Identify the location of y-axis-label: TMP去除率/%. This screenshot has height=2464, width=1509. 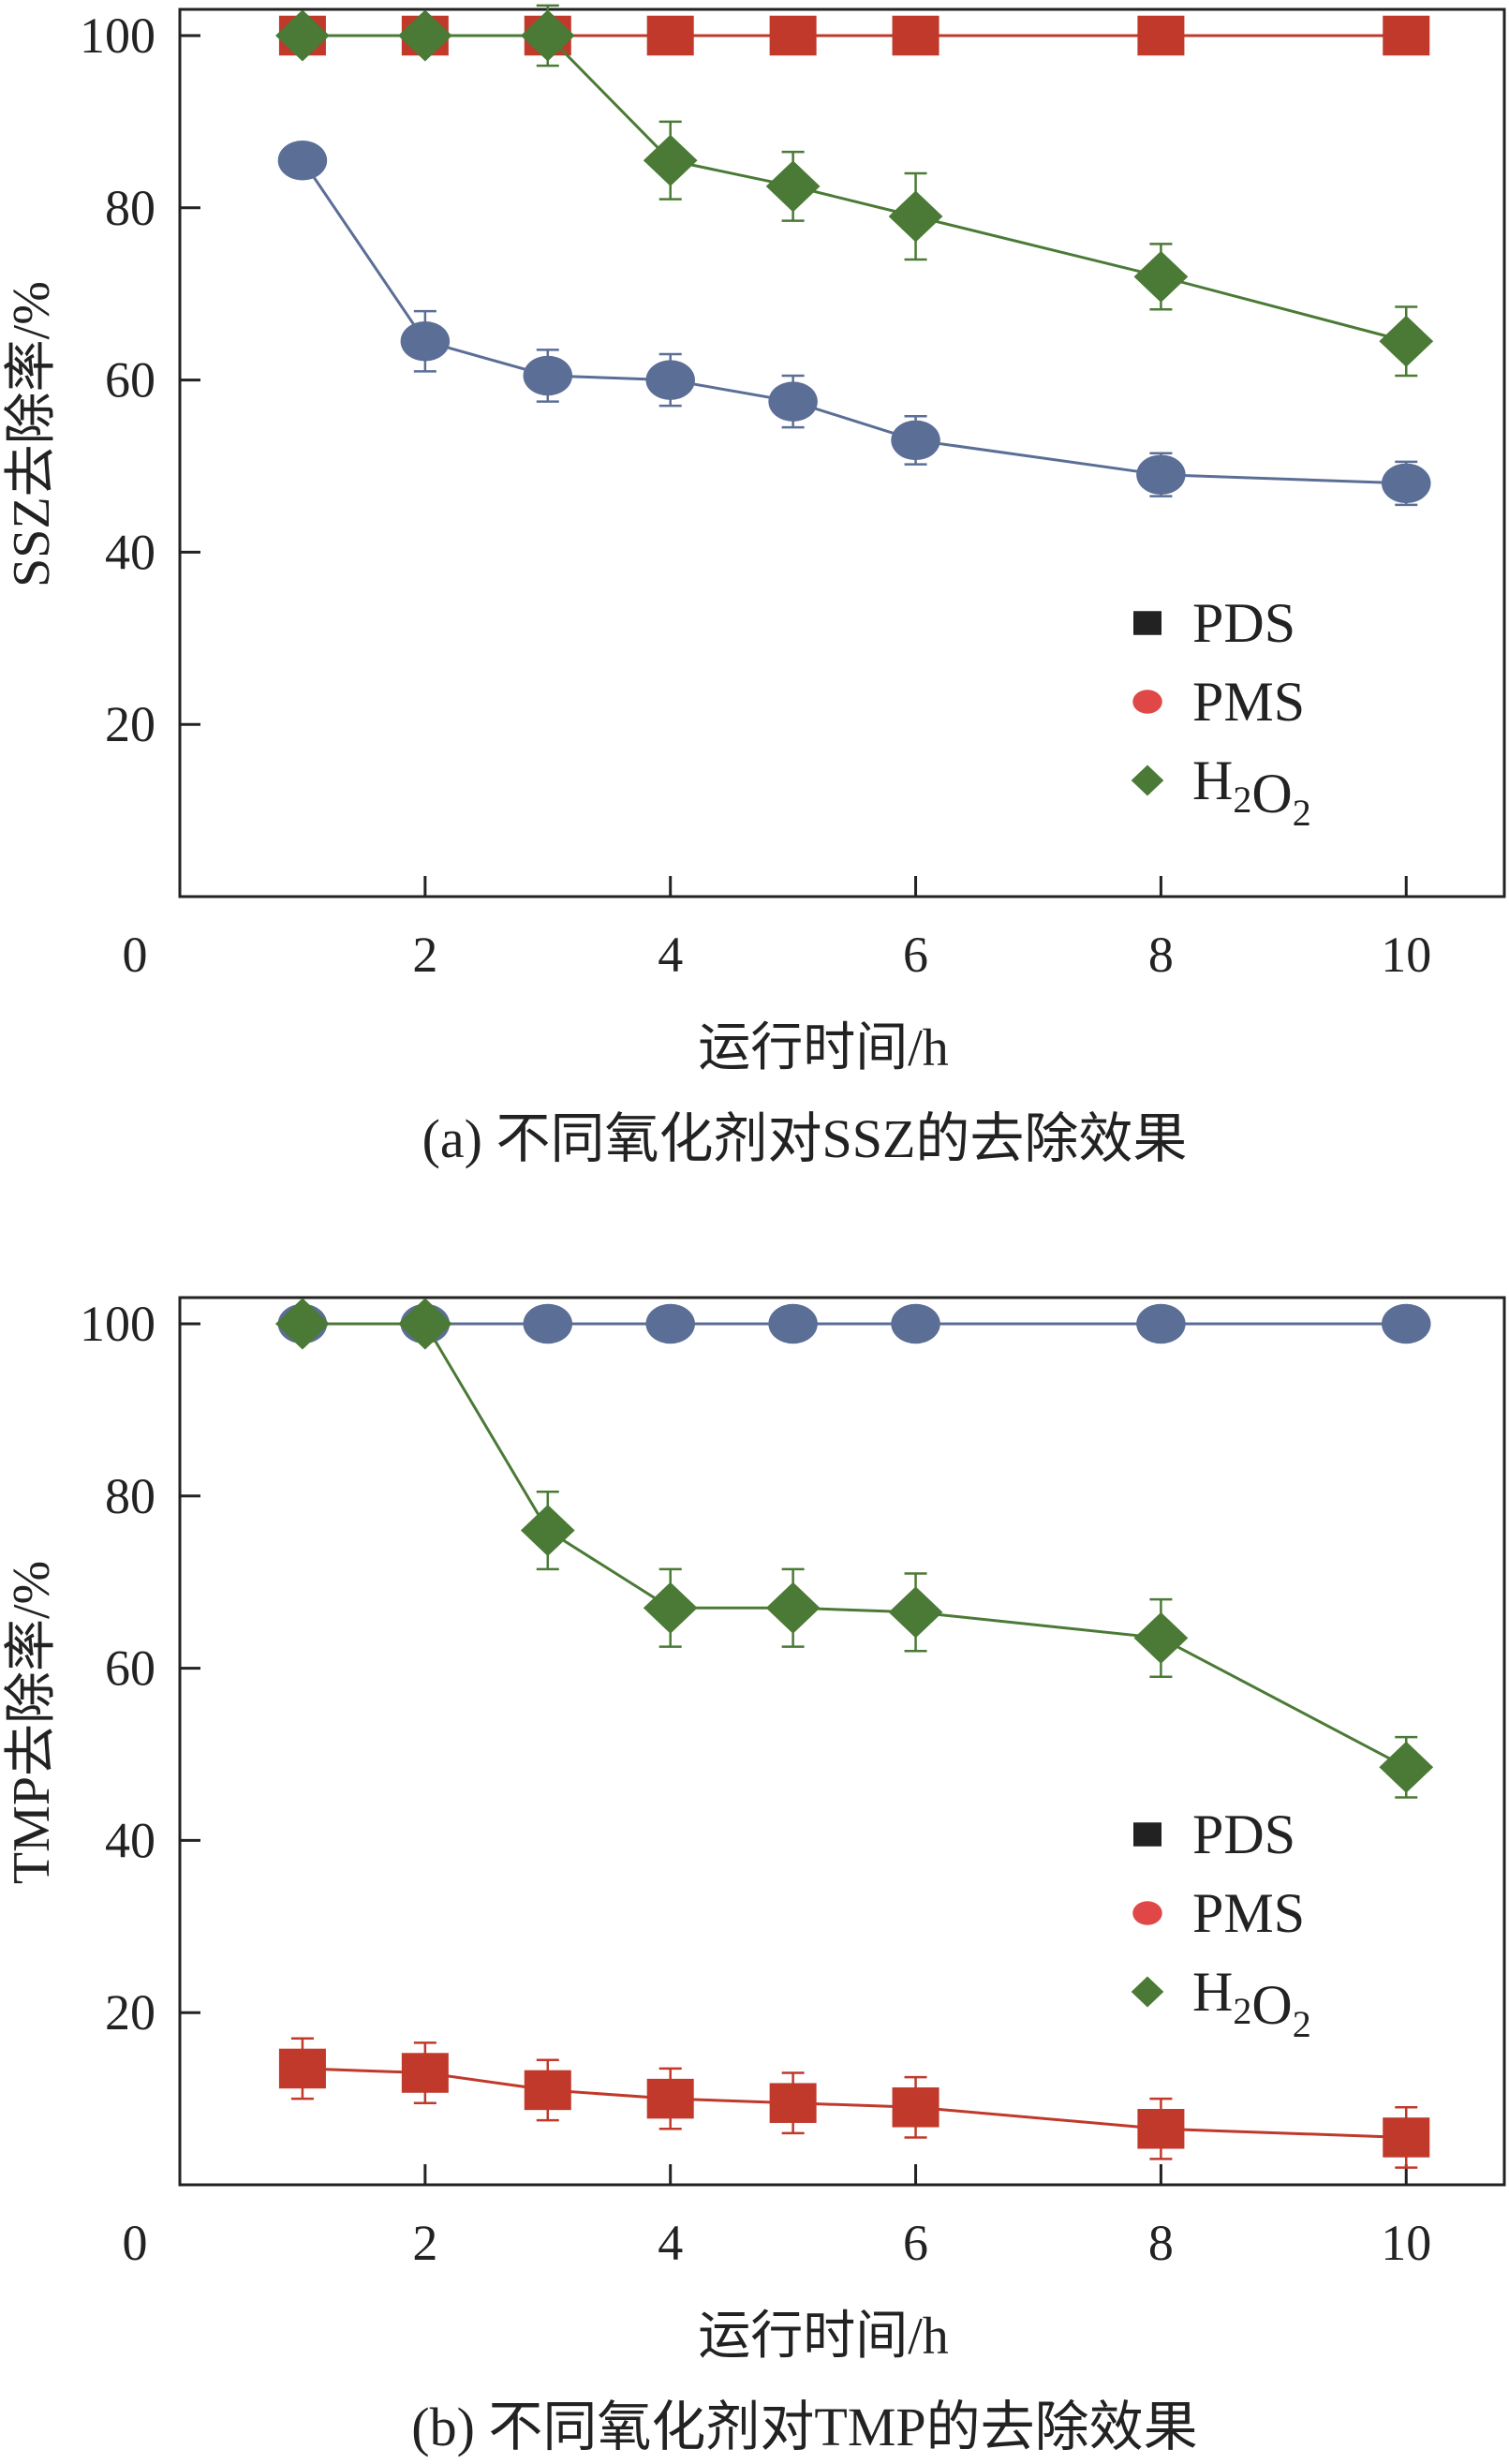
(32, 1722).